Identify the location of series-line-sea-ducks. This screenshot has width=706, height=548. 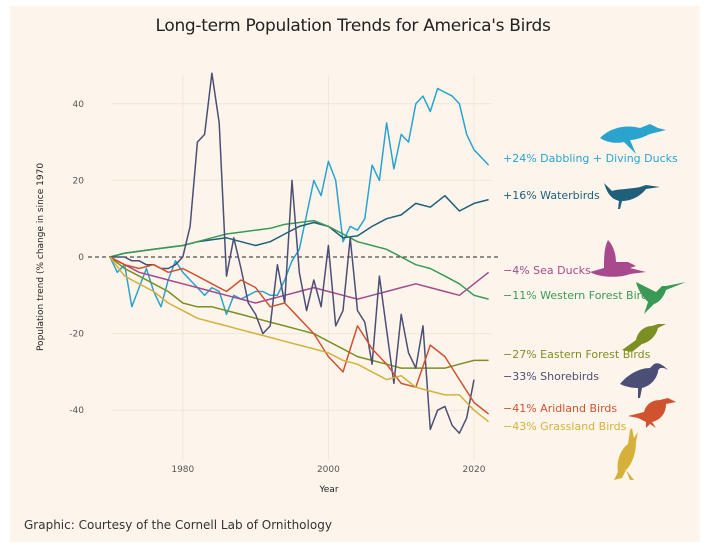
(299, 280).